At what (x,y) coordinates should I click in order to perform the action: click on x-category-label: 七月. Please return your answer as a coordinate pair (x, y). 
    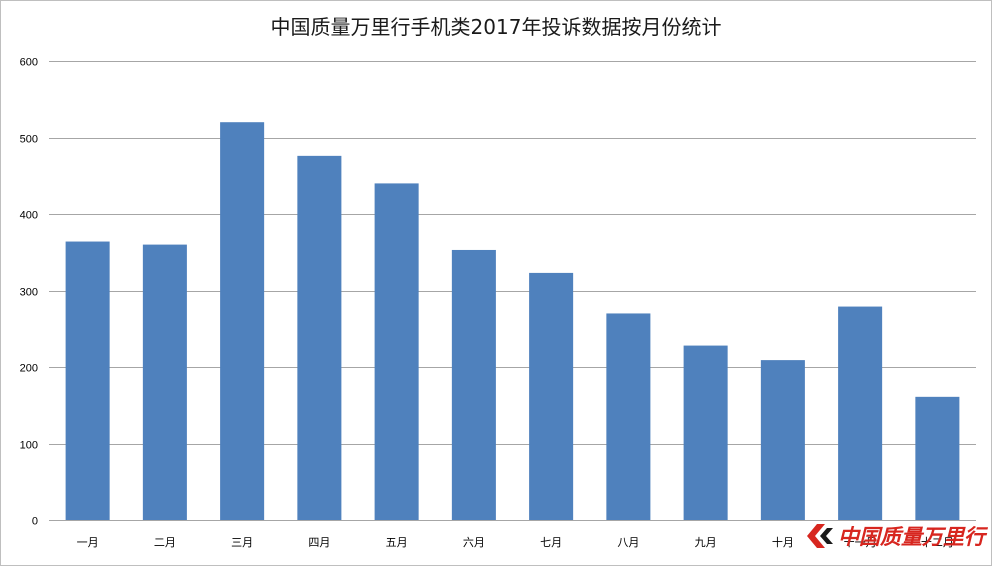
    Looking at the image, I should click on (551, 542).